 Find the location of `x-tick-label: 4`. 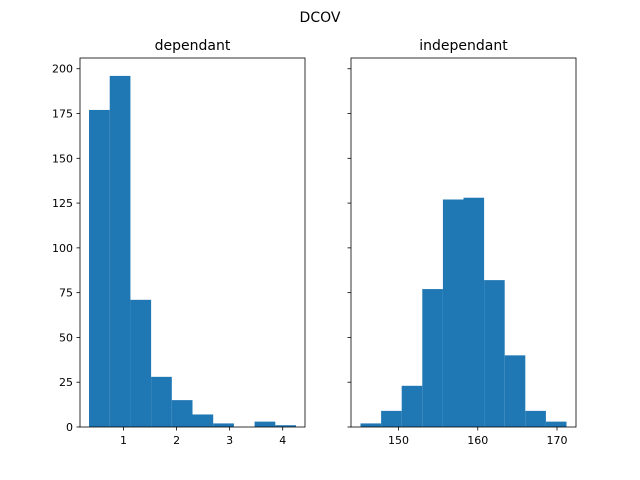

x-tick-label: 4 is located at coordinates (282, 440).